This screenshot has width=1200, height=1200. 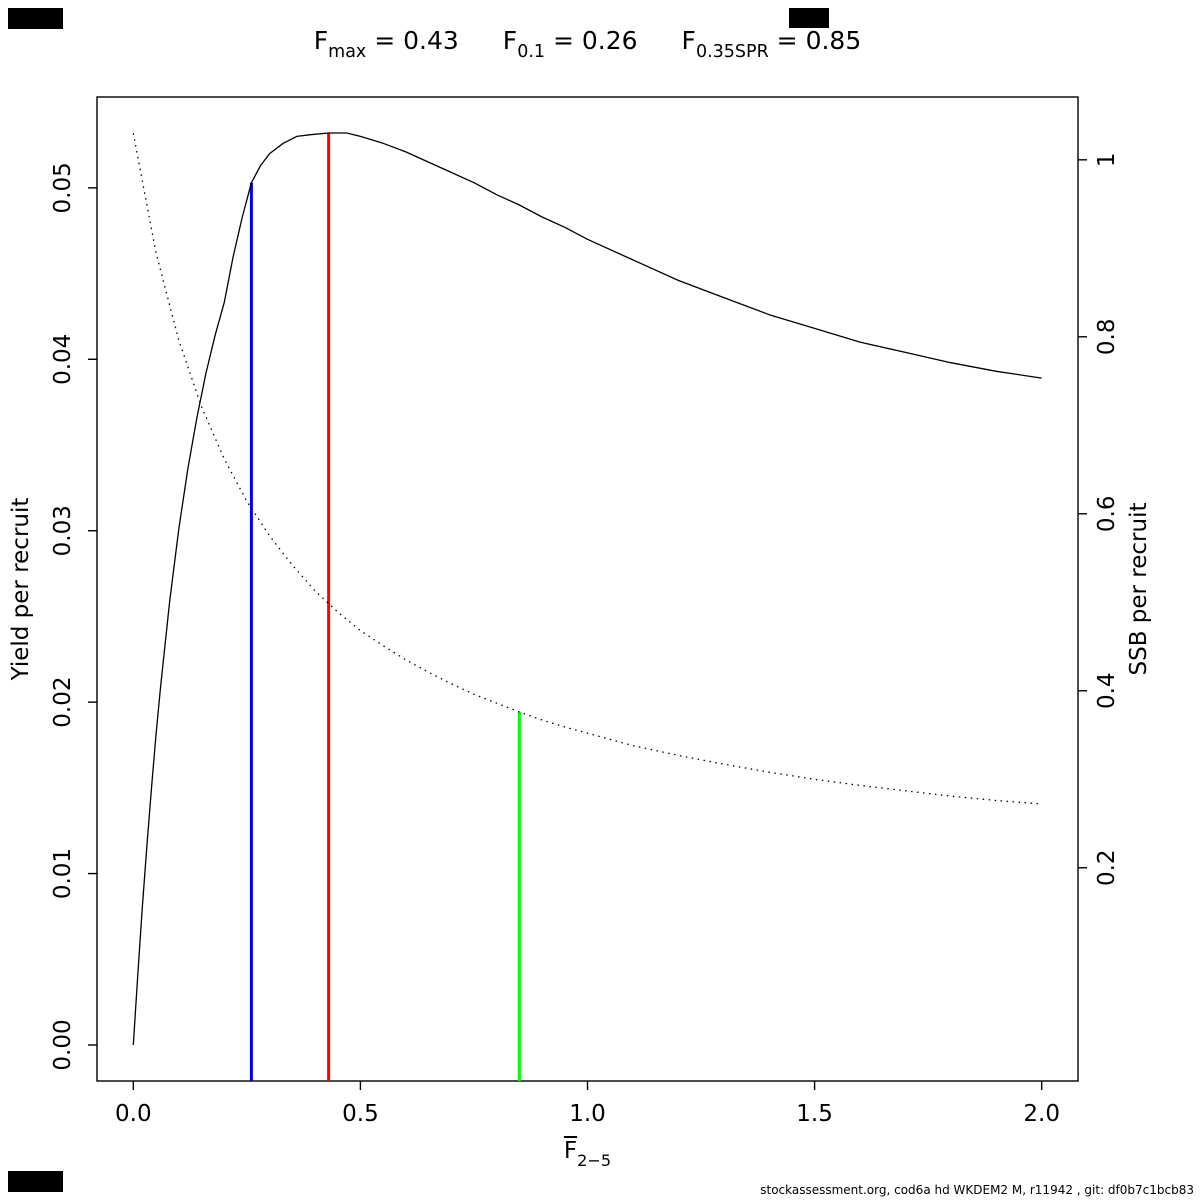 I want to click on x-axis-label: F2−5, so click(x=587, y=1154).